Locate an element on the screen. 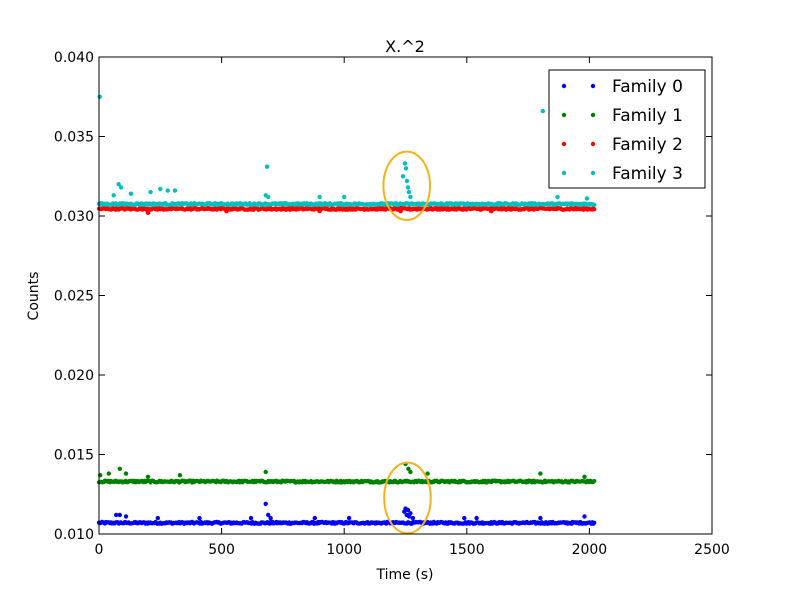 This screenshot has height=593, width=791. chart-title: X.^2 is located at coordinates (405, 46).